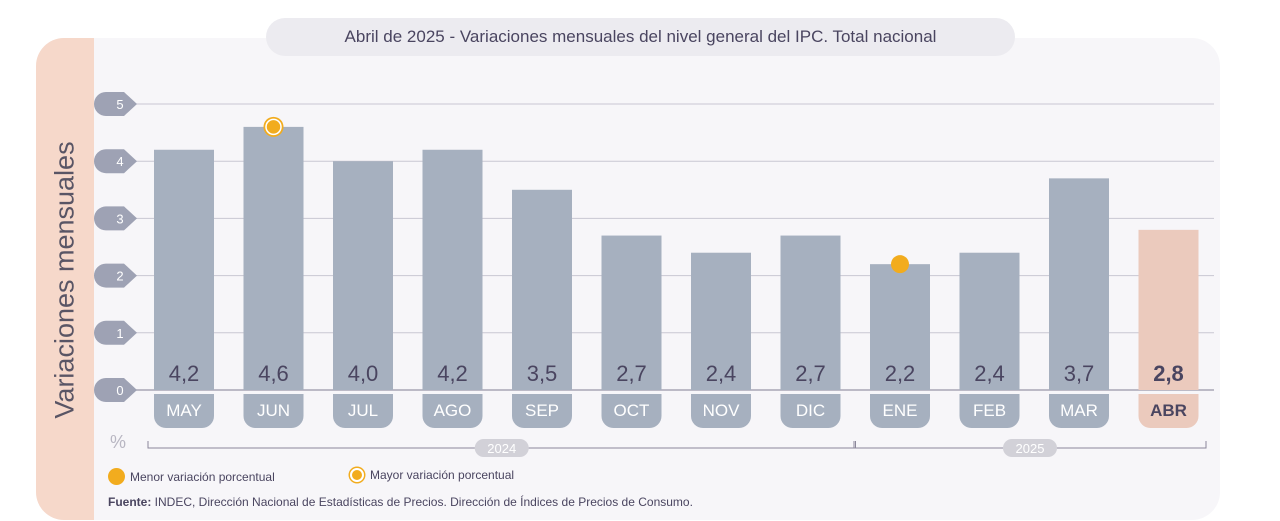 Image resolution: width=1280 pixels, height=521 pixels. Describe the element at coordinates (1168, 373) in the screenshot. I see `bar-value-label: 2,8` at that location.